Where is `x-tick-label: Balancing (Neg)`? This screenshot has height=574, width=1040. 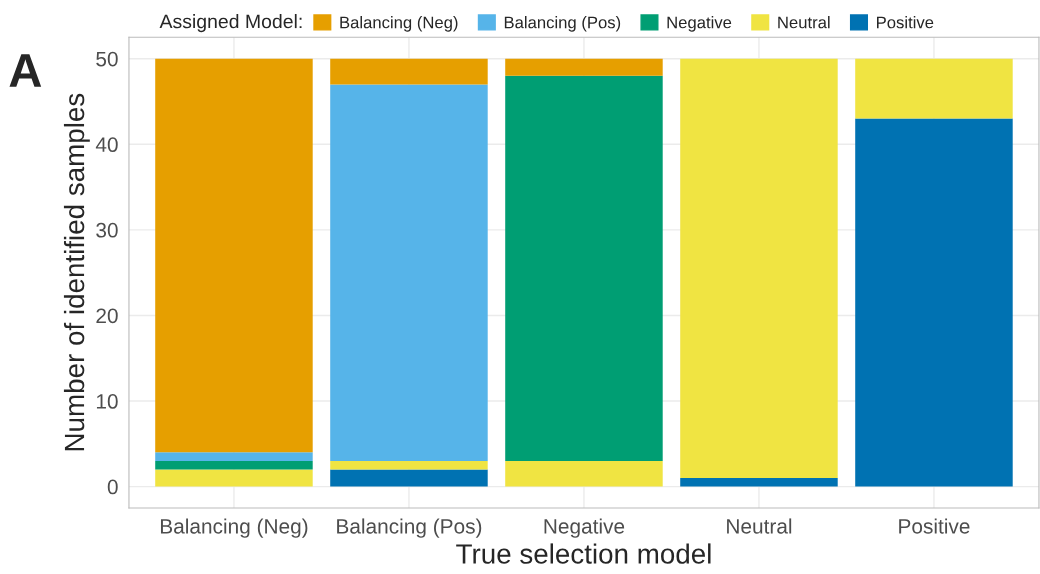
x-tick-label: Balancing (Neg) is located at coordinates (234, 528).